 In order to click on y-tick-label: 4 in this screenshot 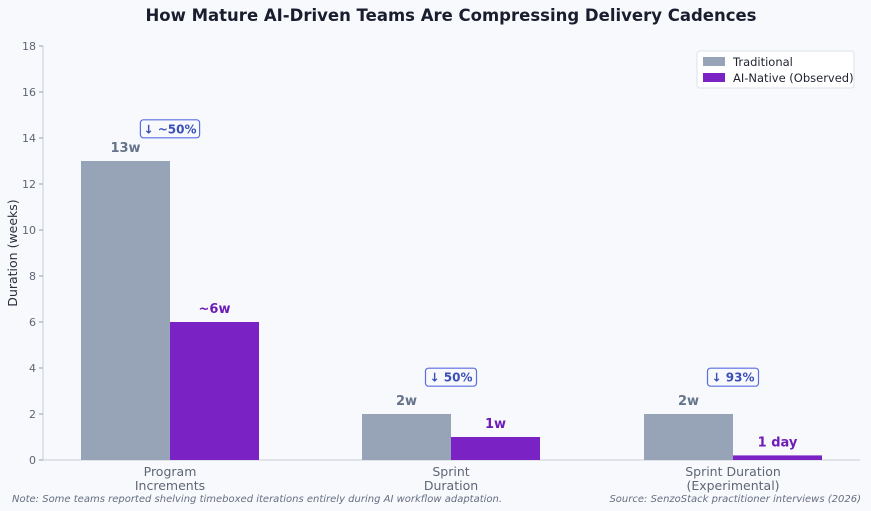, I will do `click(32, 368)`.